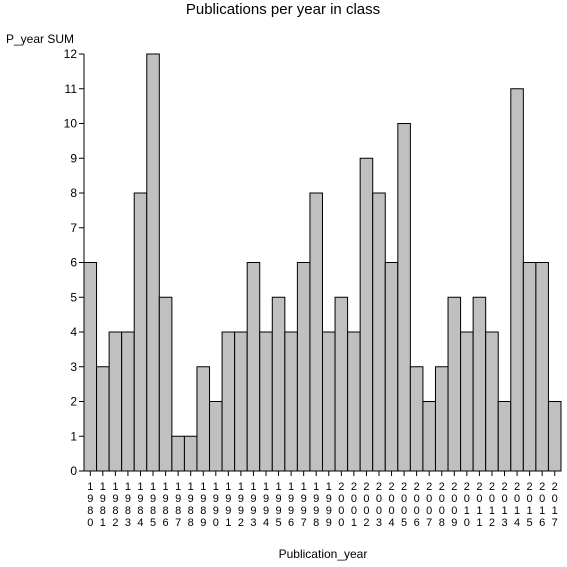 This screenshot has width=567, height=567. I want to click on bar-2014, so click(517, 280).